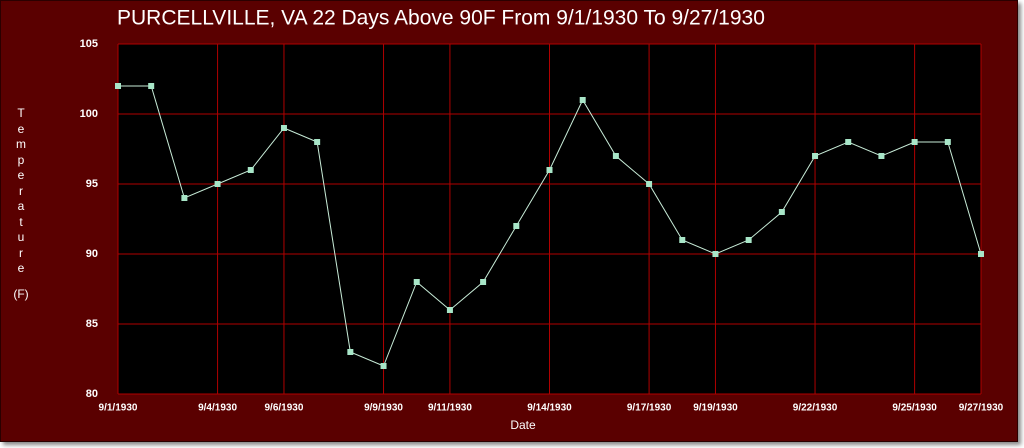  What do you see at coordinates (815, 408) in the screenshot?
I see `x-tick-label: 9/22/1930` at bounding box center [815, 408].